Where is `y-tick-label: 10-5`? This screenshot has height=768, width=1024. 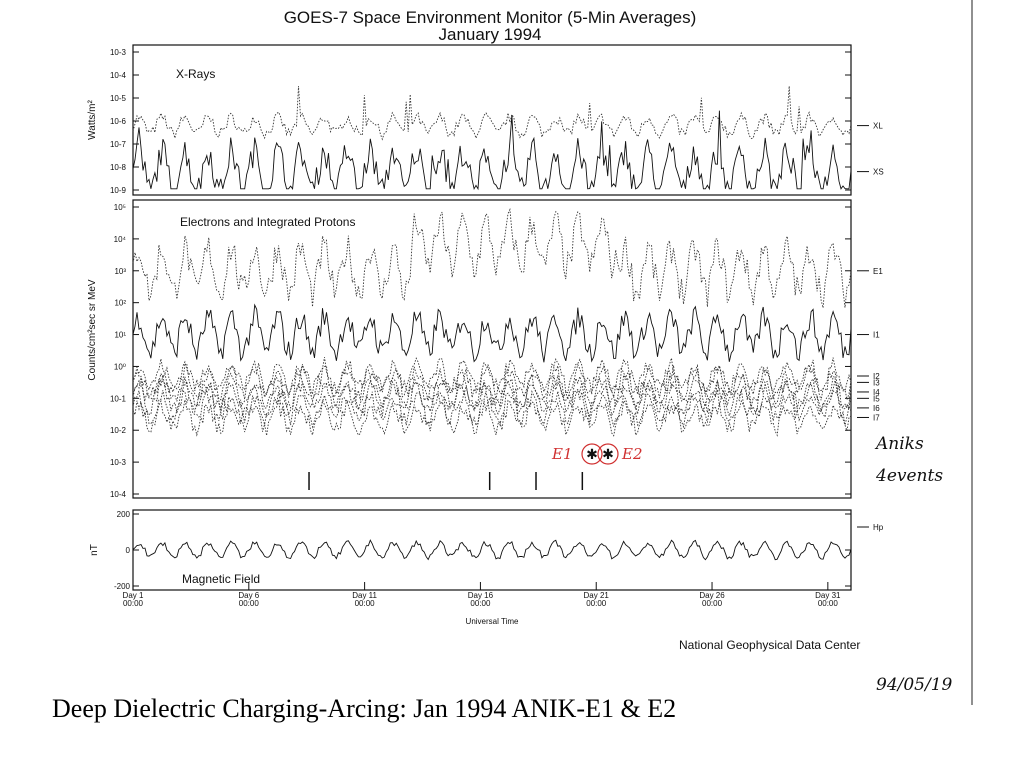
y-tick-label: 10-5 is located at coordinates (118, 98).